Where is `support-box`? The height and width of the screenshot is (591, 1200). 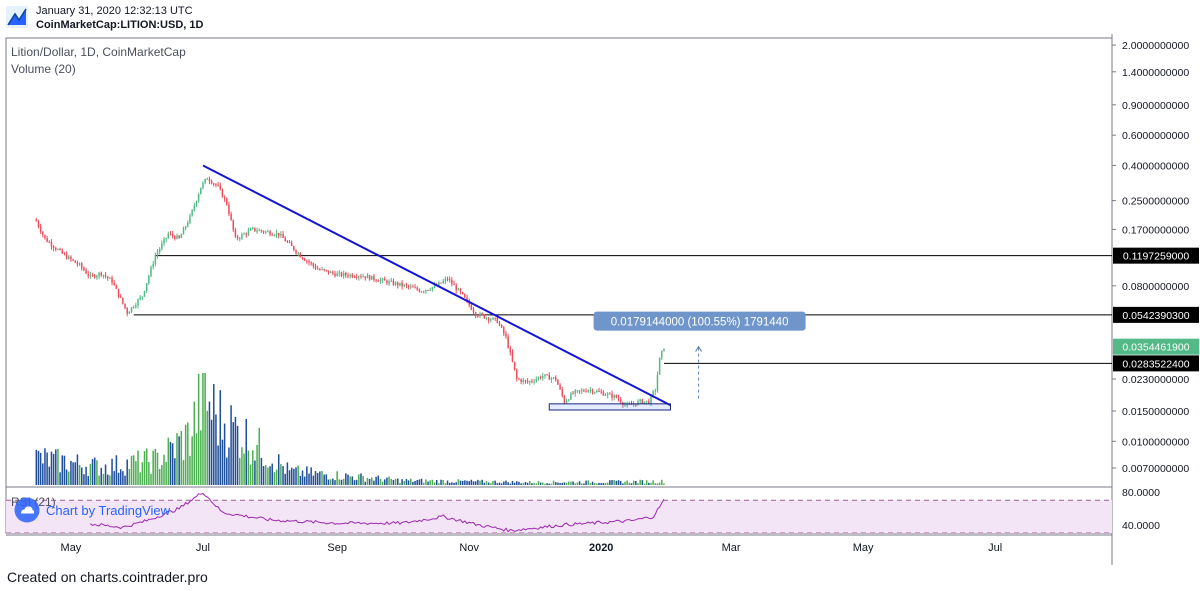 support-box is located at coordinates (609, 407).